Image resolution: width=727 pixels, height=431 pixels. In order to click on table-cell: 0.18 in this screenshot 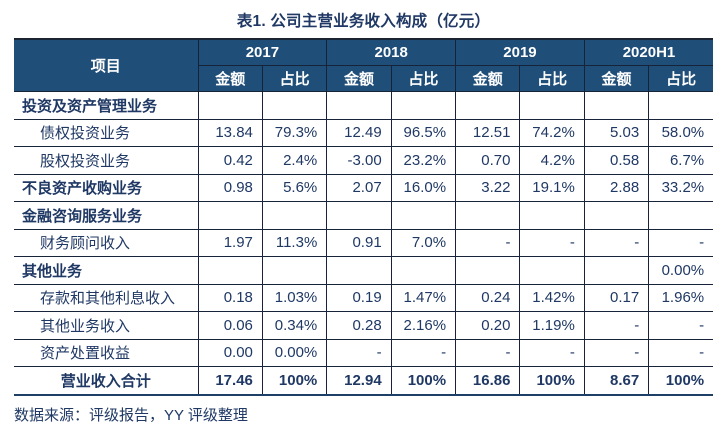, I will do `click(230, 297)`.